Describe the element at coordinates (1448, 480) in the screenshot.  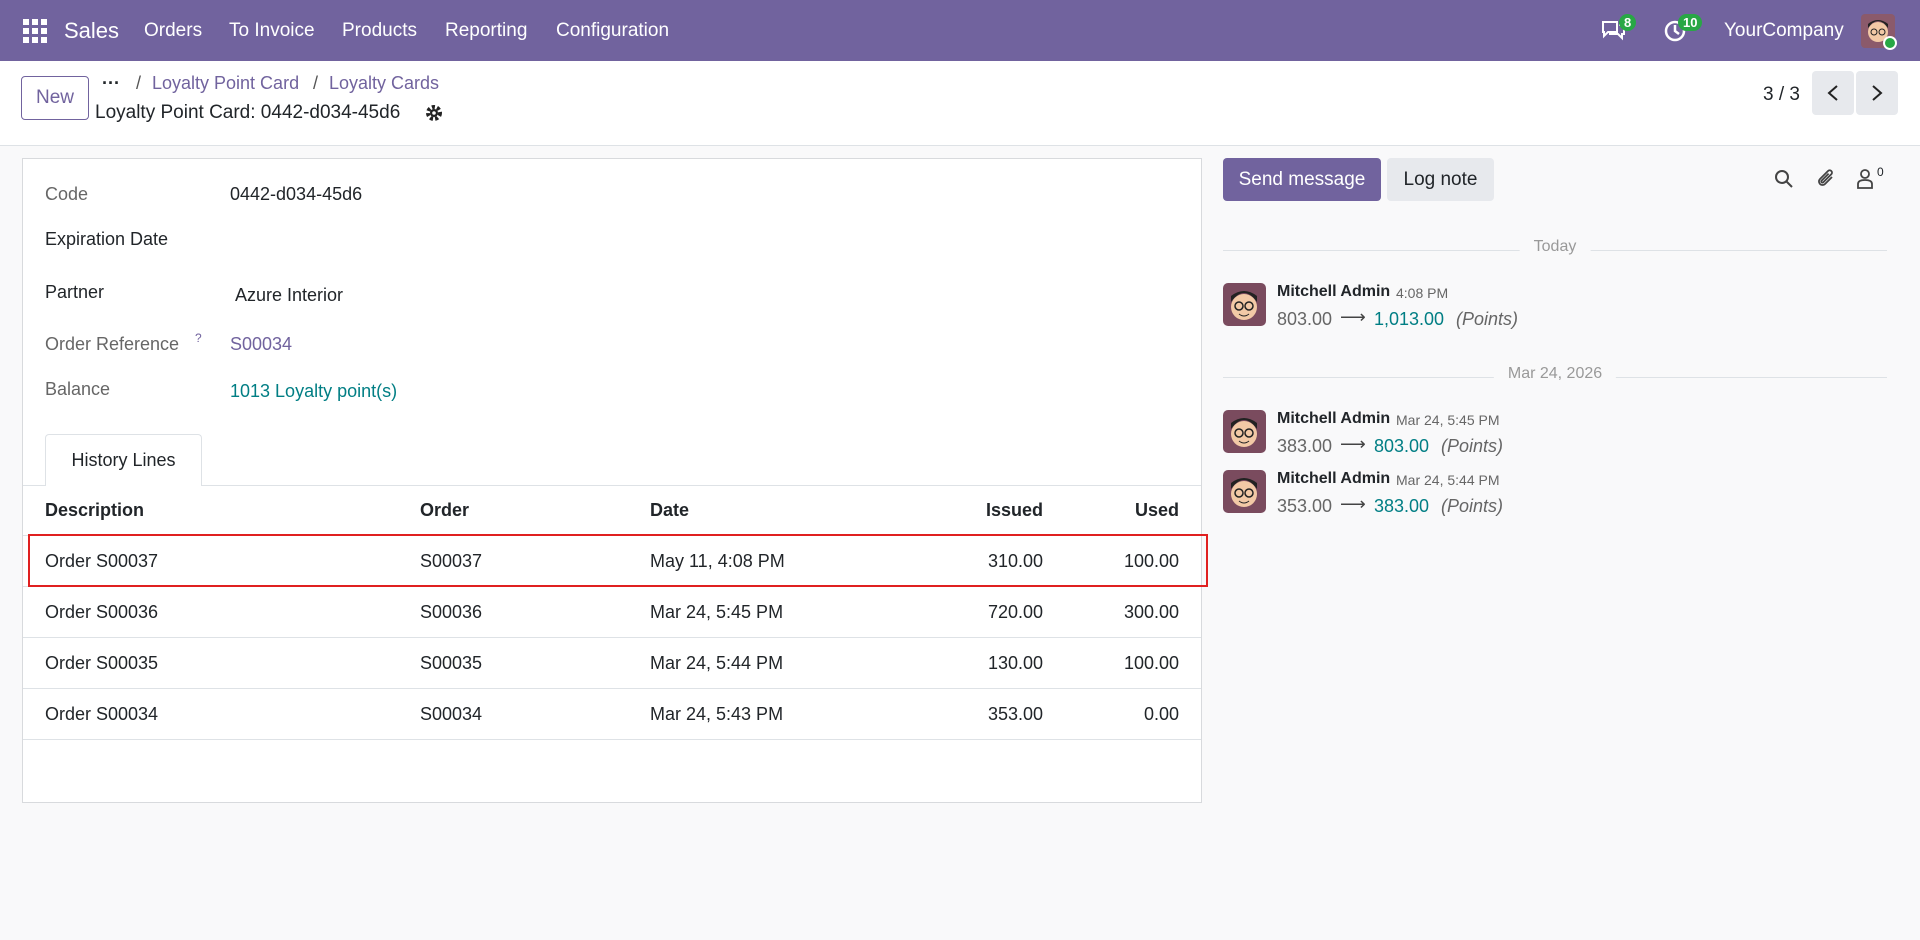
I see `message-time: Mar 24, 5:44 PM` at that location.